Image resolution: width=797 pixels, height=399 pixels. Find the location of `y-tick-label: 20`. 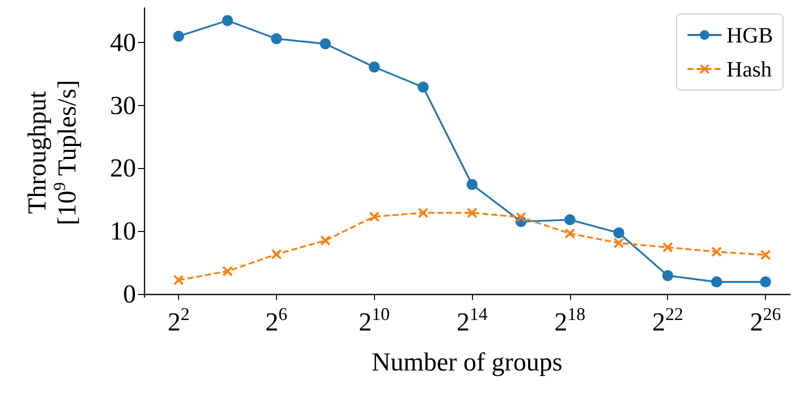

y-tick-label: 20 is located at coordinates (123, 168).